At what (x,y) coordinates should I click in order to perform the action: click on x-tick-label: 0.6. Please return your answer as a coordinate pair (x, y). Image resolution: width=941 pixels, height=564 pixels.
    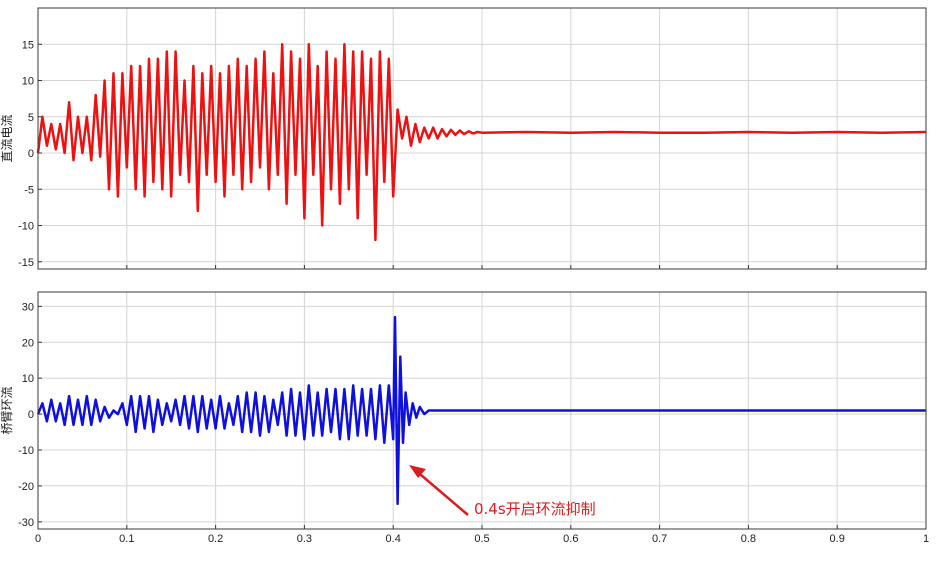
    Looking at the image, I should click on (570, 539).